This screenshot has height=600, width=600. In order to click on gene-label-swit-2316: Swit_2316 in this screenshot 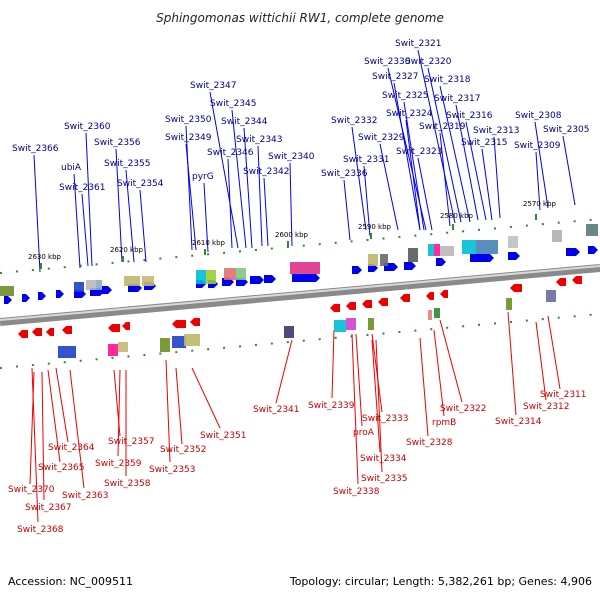, I will do `click(469, 116)`.